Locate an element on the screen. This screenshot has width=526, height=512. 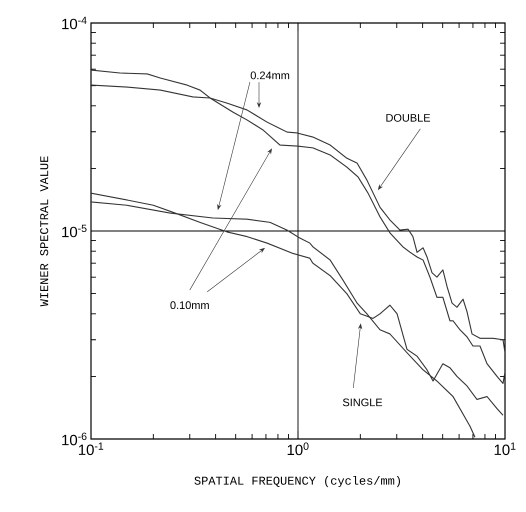
y-tick-label: 10$^{-5}$ is located at coordinates (74, 231).